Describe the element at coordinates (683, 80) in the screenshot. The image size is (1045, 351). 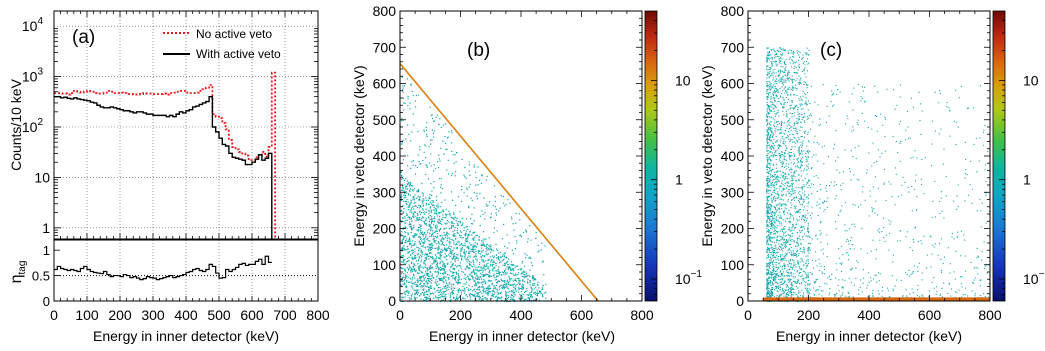
I see `colorbar-tick-label: 10` at that location.